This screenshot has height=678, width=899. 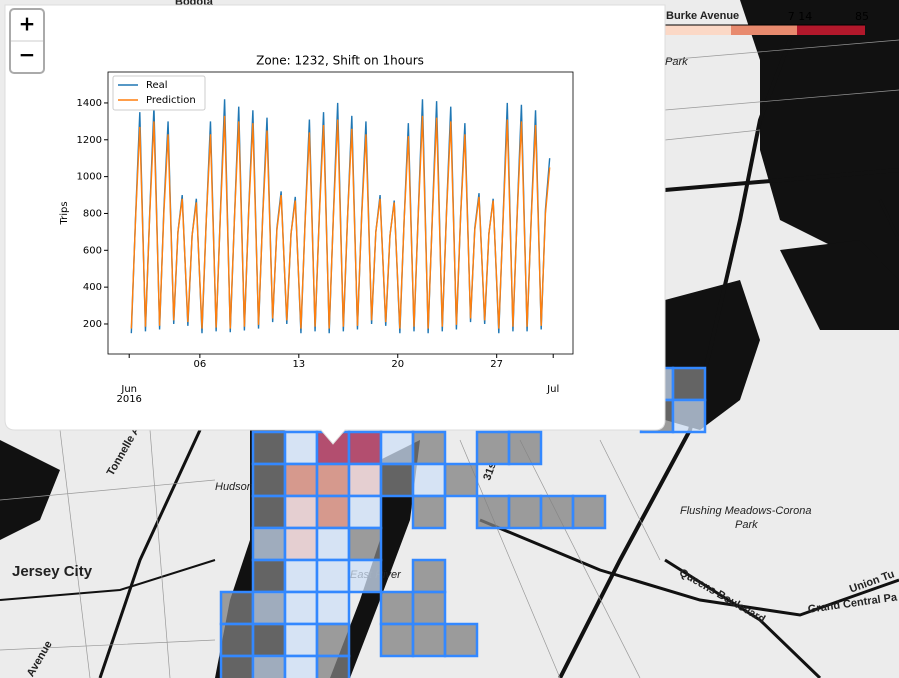 I want to click on legend-label: Prediction, so click(x=171, y=100).